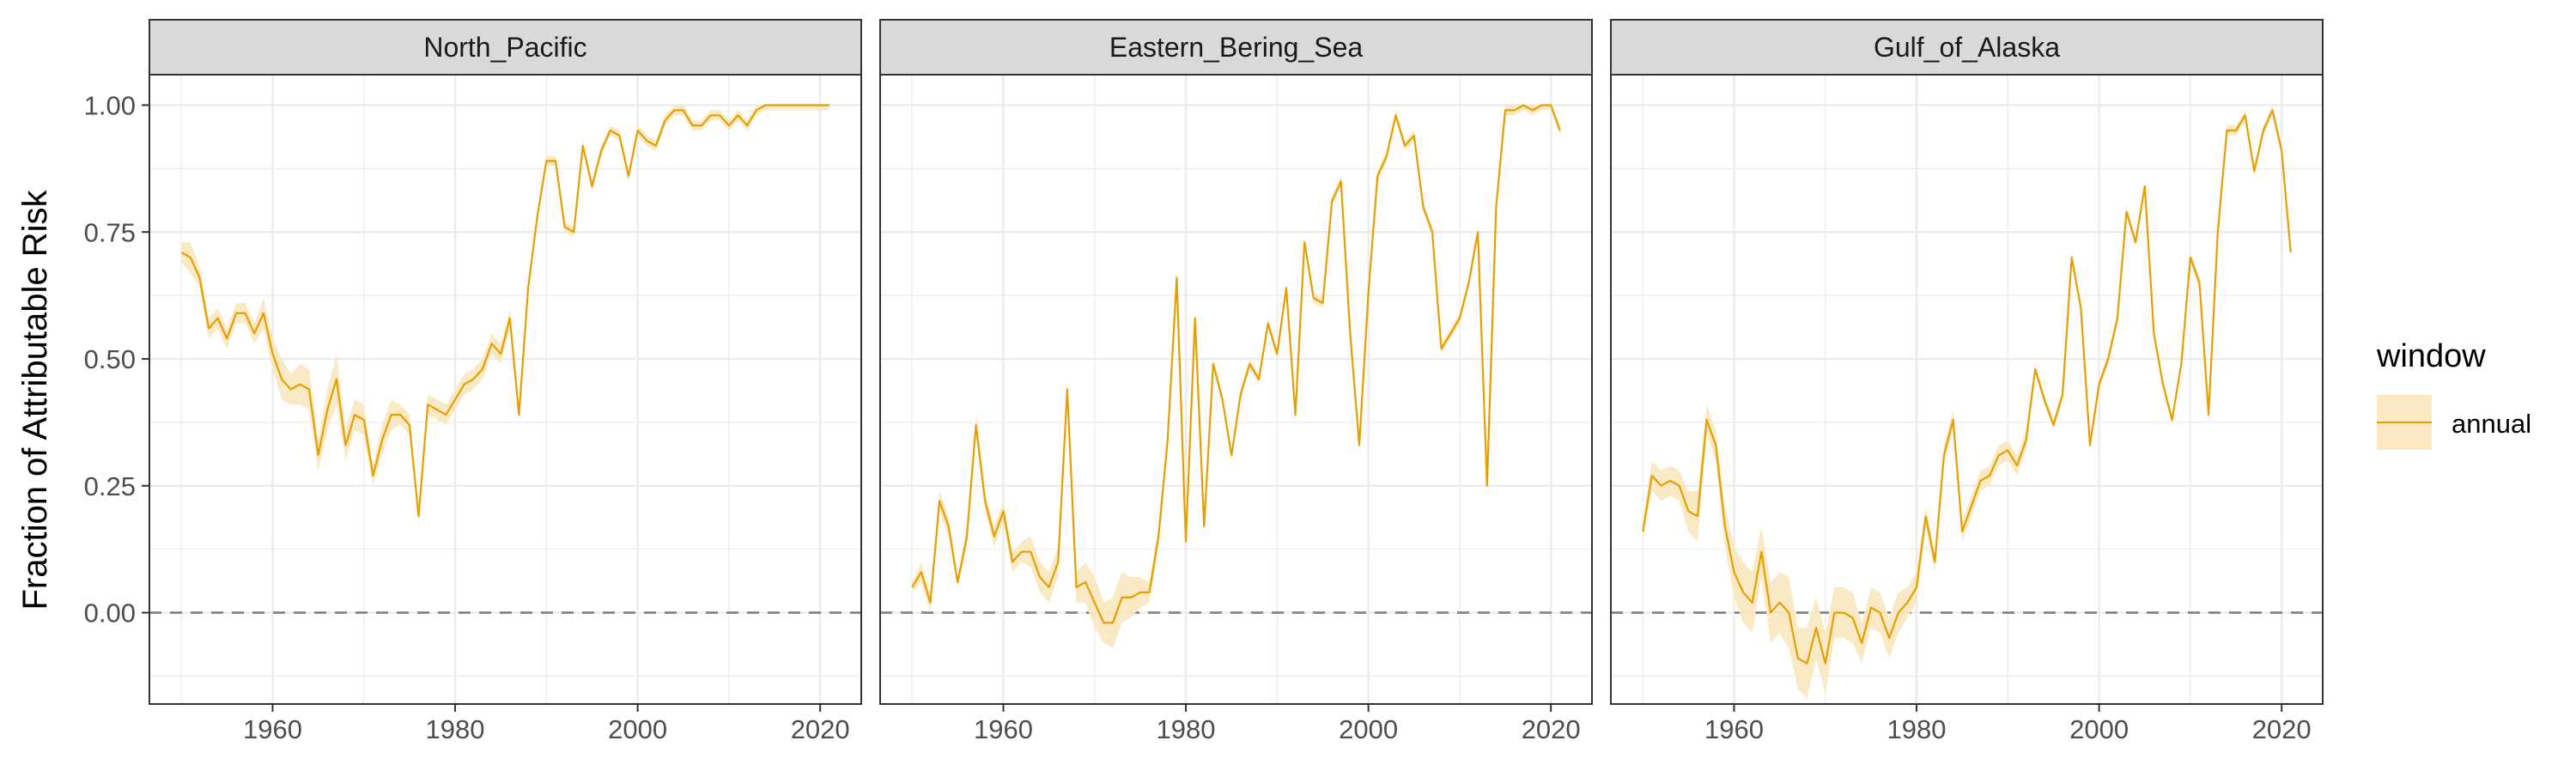 The height and width of the screenshot is (777, 2576). Describe the element at coordinates (110, 359) in the screenshot. I see `y-tick-label: 0.50` at that location.